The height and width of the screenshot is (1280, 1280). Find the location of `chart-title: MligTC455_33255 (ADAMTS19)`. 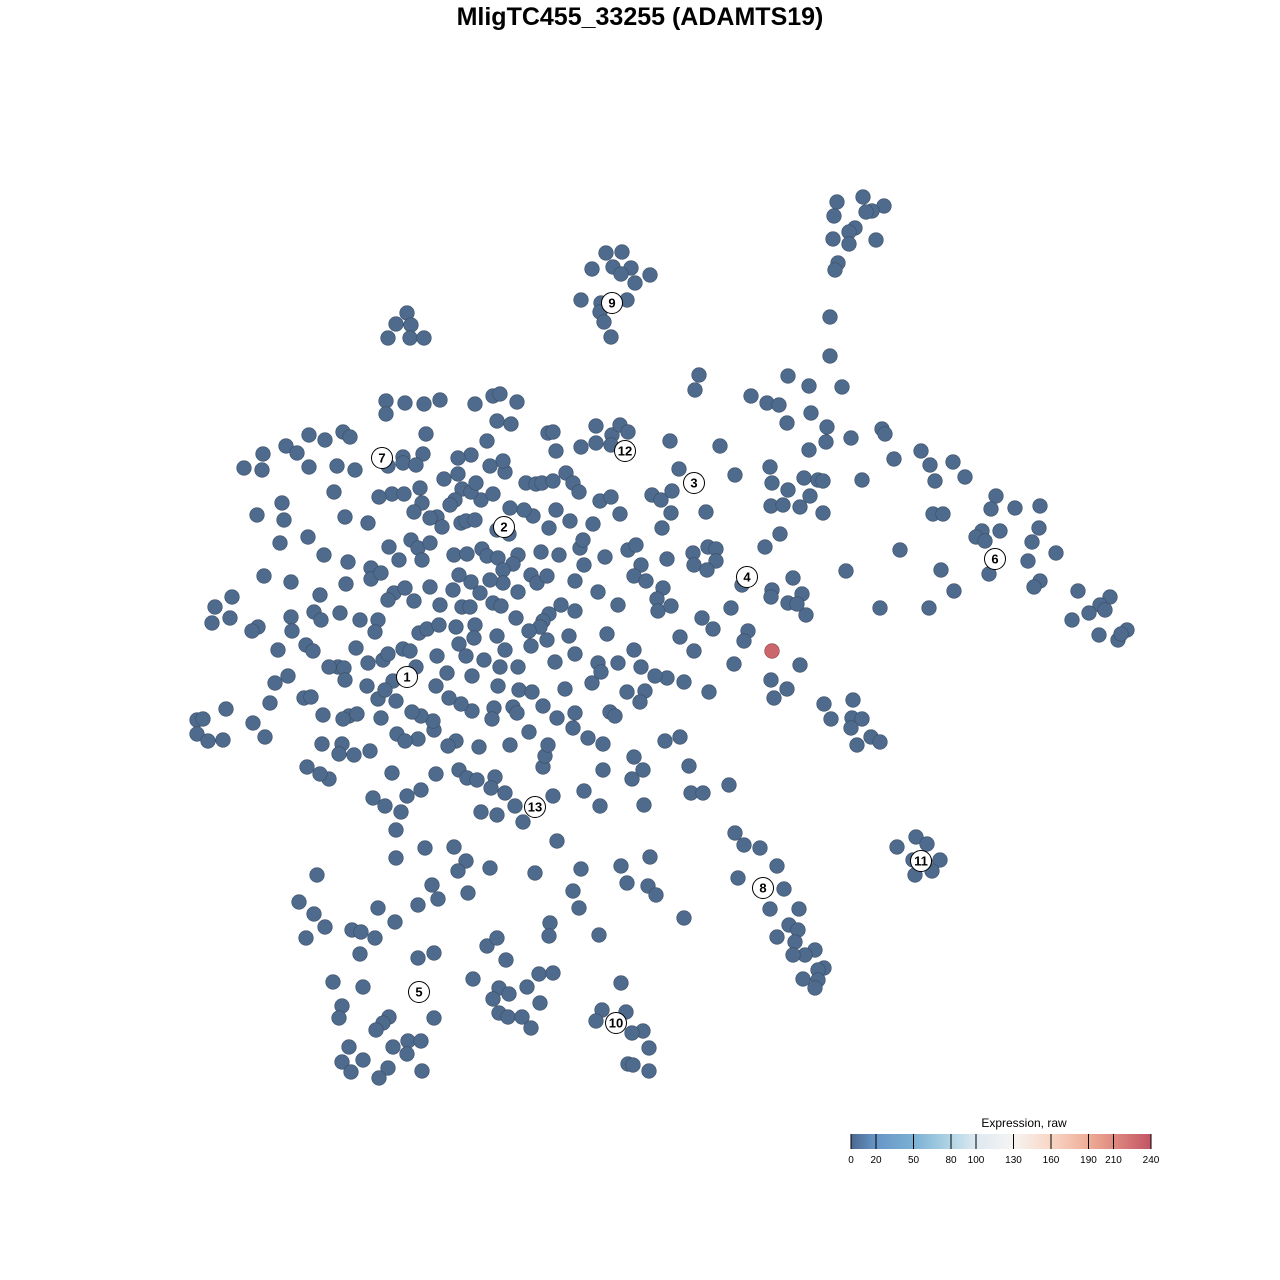

chart-title: MligTC455_33255 (ADAMTS19) is located at coordinates (640, 17).